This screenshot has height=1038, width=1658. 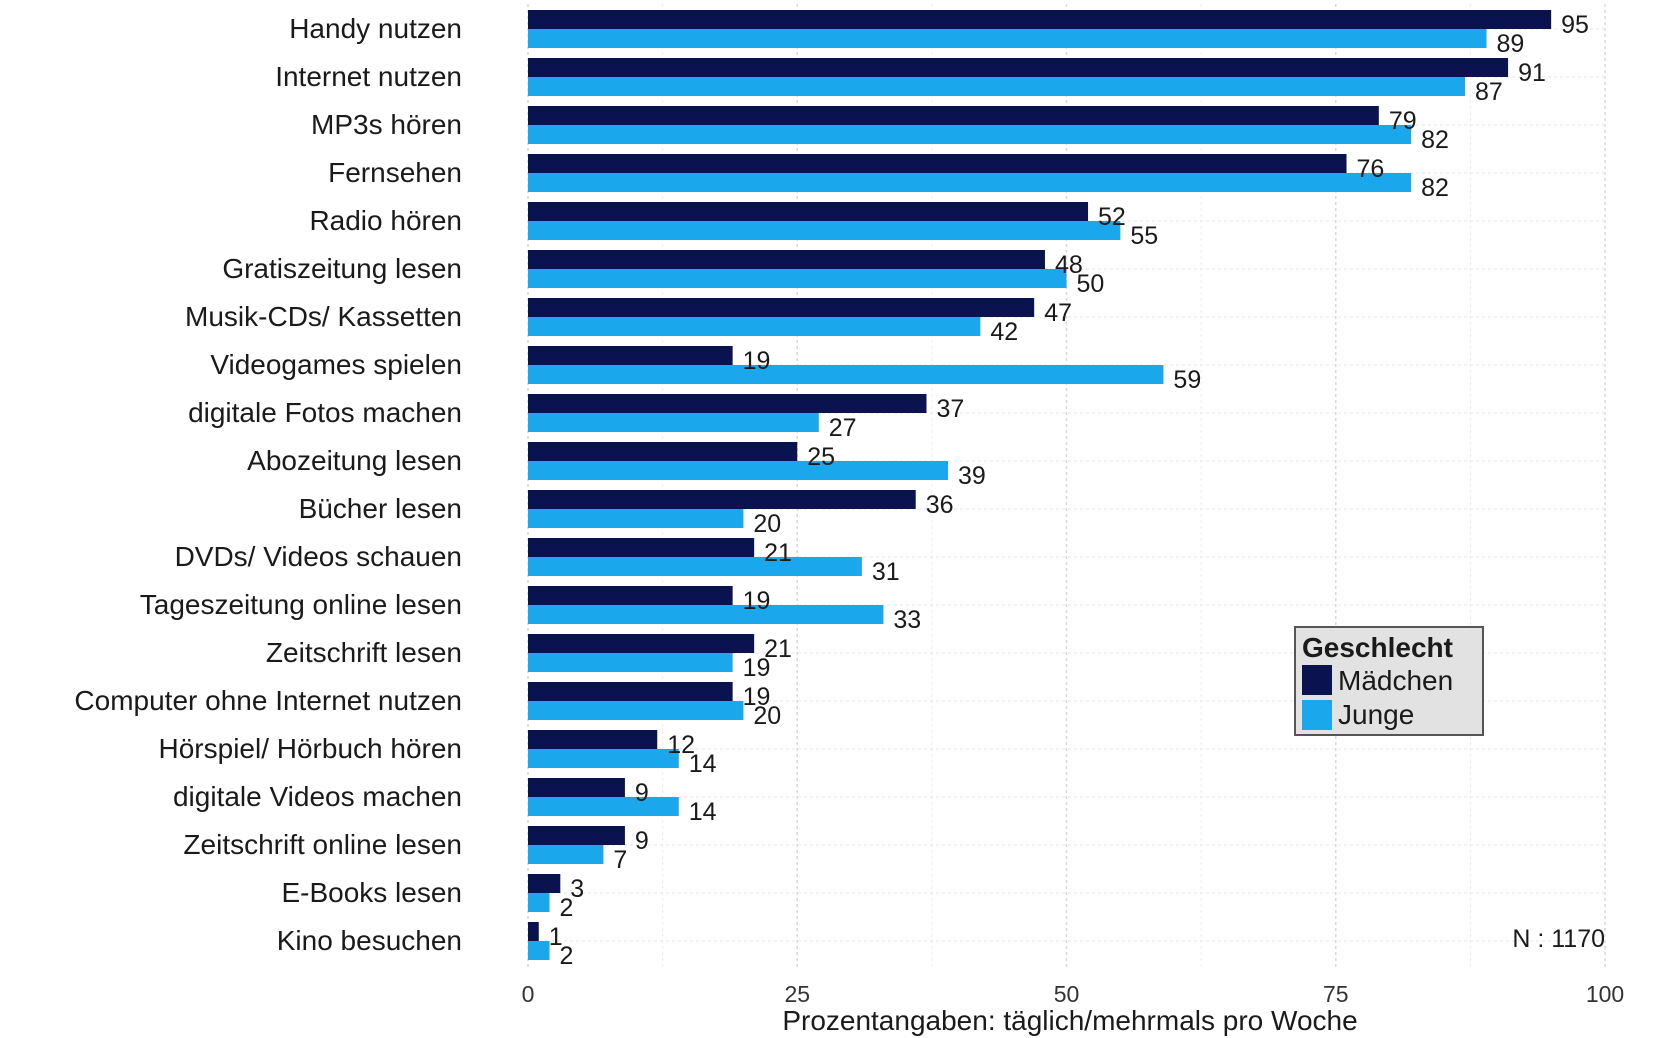 What do you see at coordinates (593, 739) in the screenshot?
I see `bar-maedchen-hoerspiel-hoerbuch-hoeren` at bounding box center [593, 739].